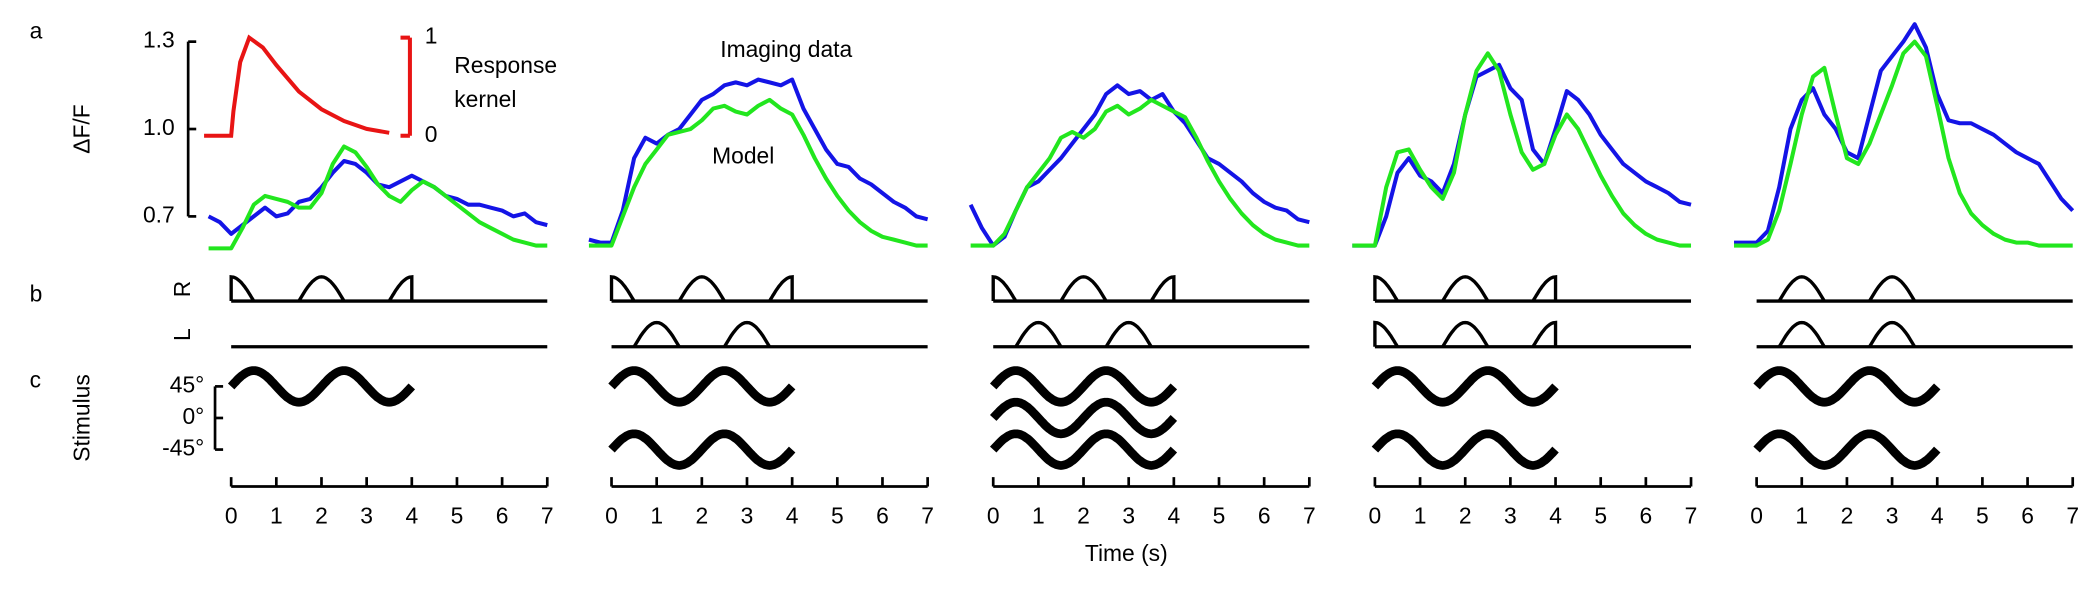 The height and width of the screenshot is (596, 2099). What do you see at coordinates (36, 294) in the screenshot?
I see `panel-label: b` at bounding box center [36, 294].